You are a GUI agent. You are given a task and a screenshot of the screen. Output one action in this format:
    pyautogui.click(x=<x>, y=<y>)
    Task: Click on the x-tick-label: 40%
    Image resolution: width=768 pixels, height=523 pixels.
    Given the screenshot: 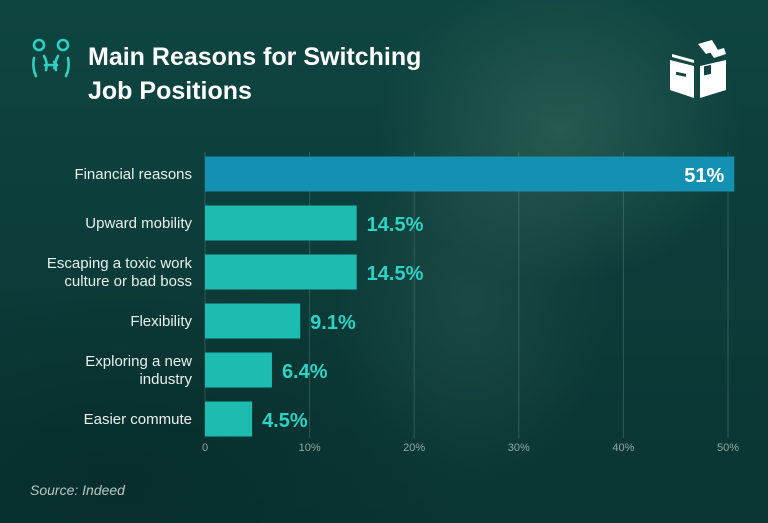 What is the action you would take?
    pyautogui.click(x=623, y=448)
    